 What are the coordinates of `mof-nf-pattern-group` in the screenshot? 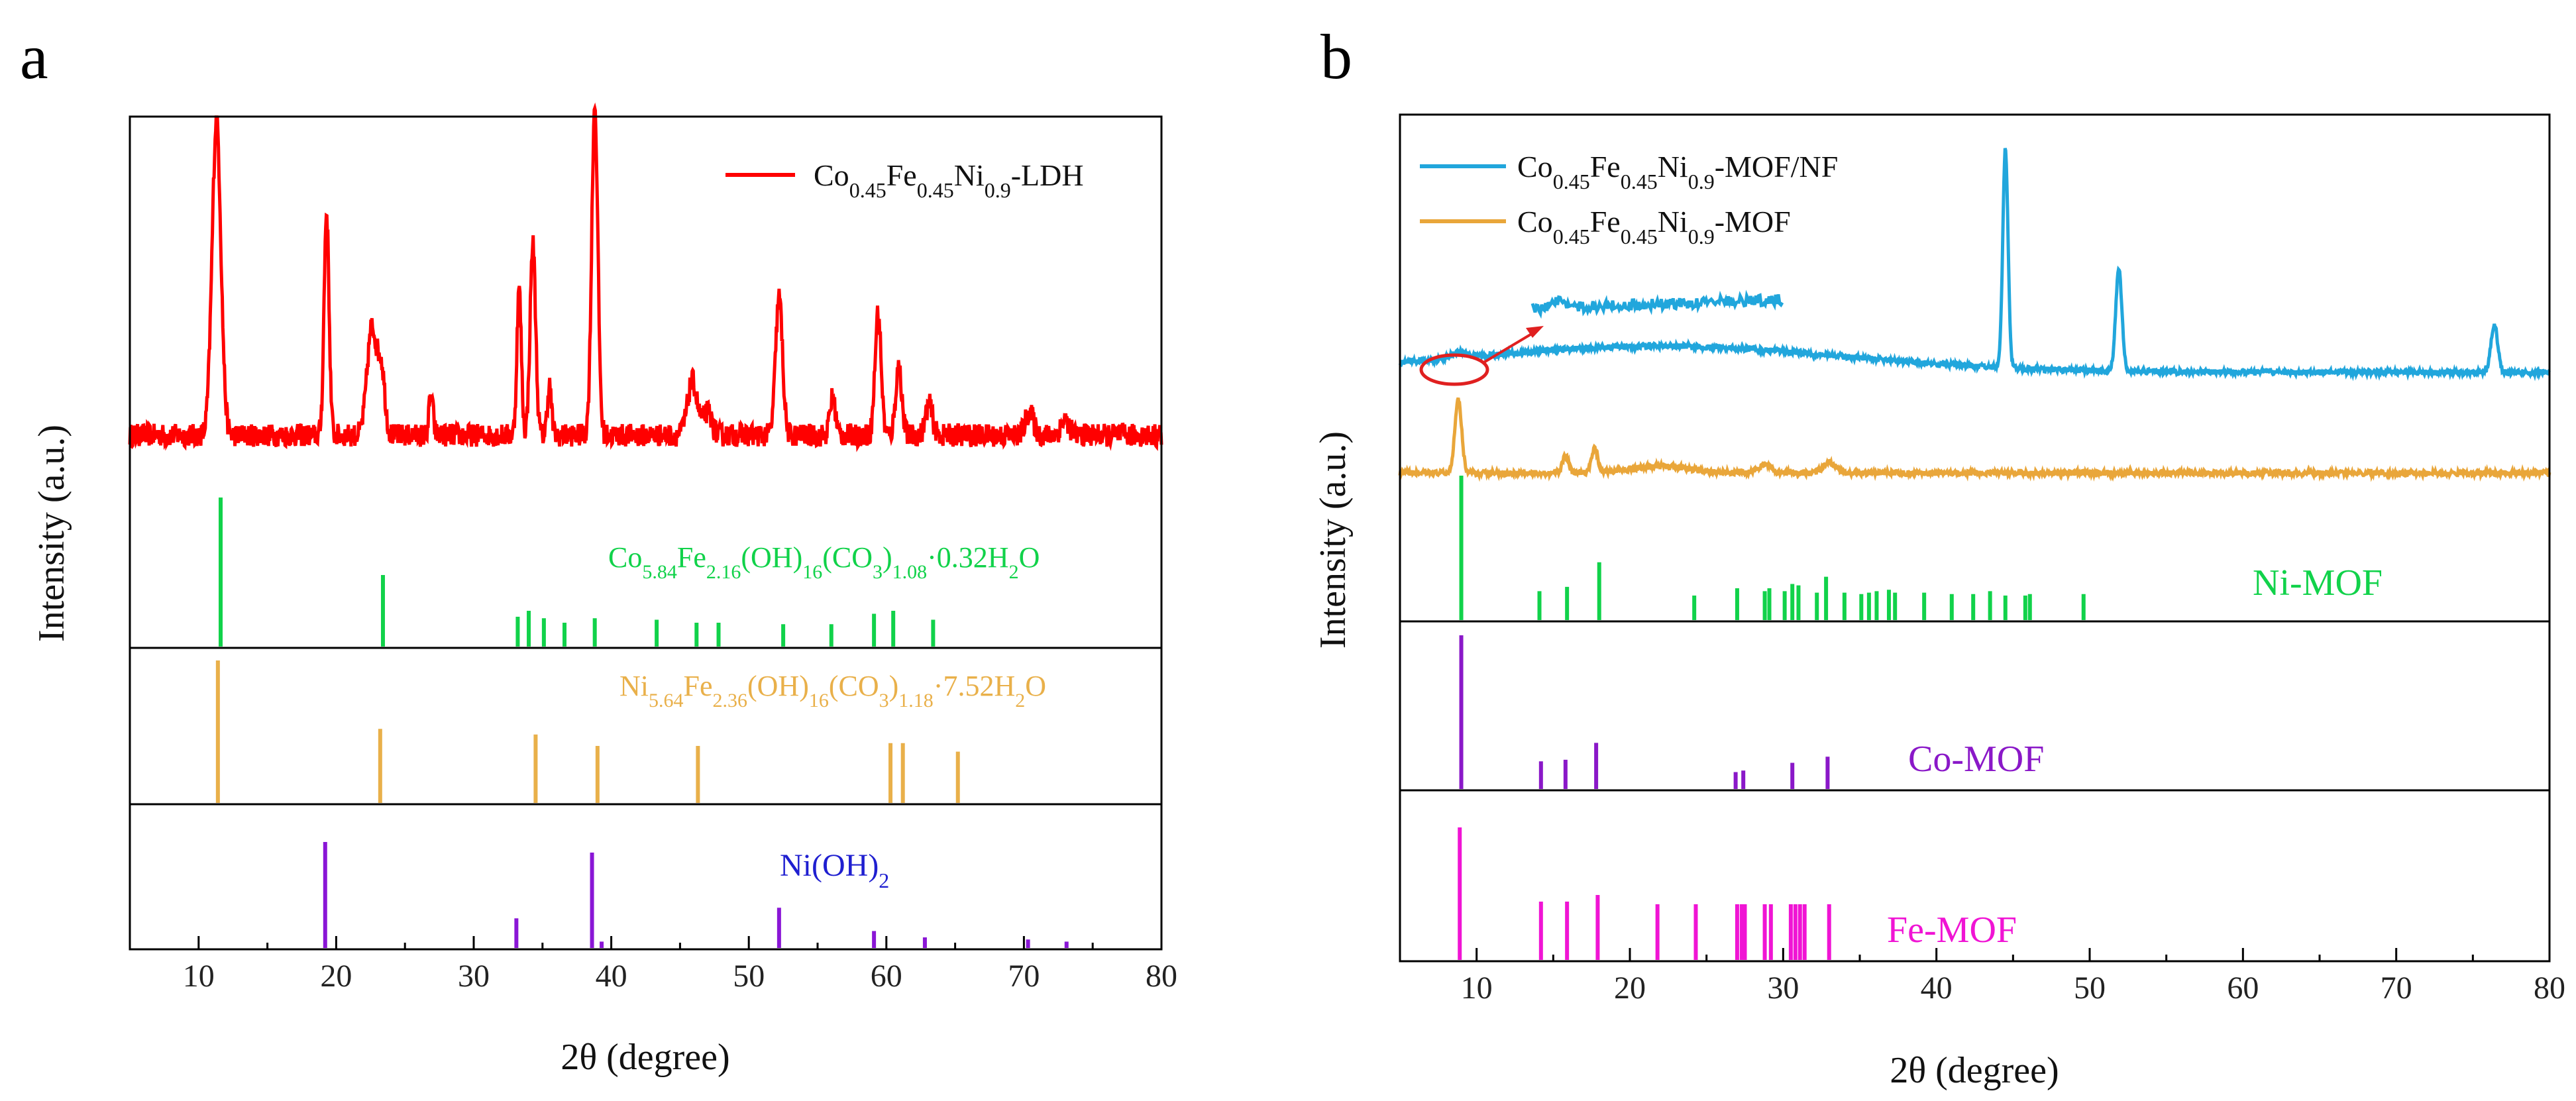 It's located at (1975, 265).